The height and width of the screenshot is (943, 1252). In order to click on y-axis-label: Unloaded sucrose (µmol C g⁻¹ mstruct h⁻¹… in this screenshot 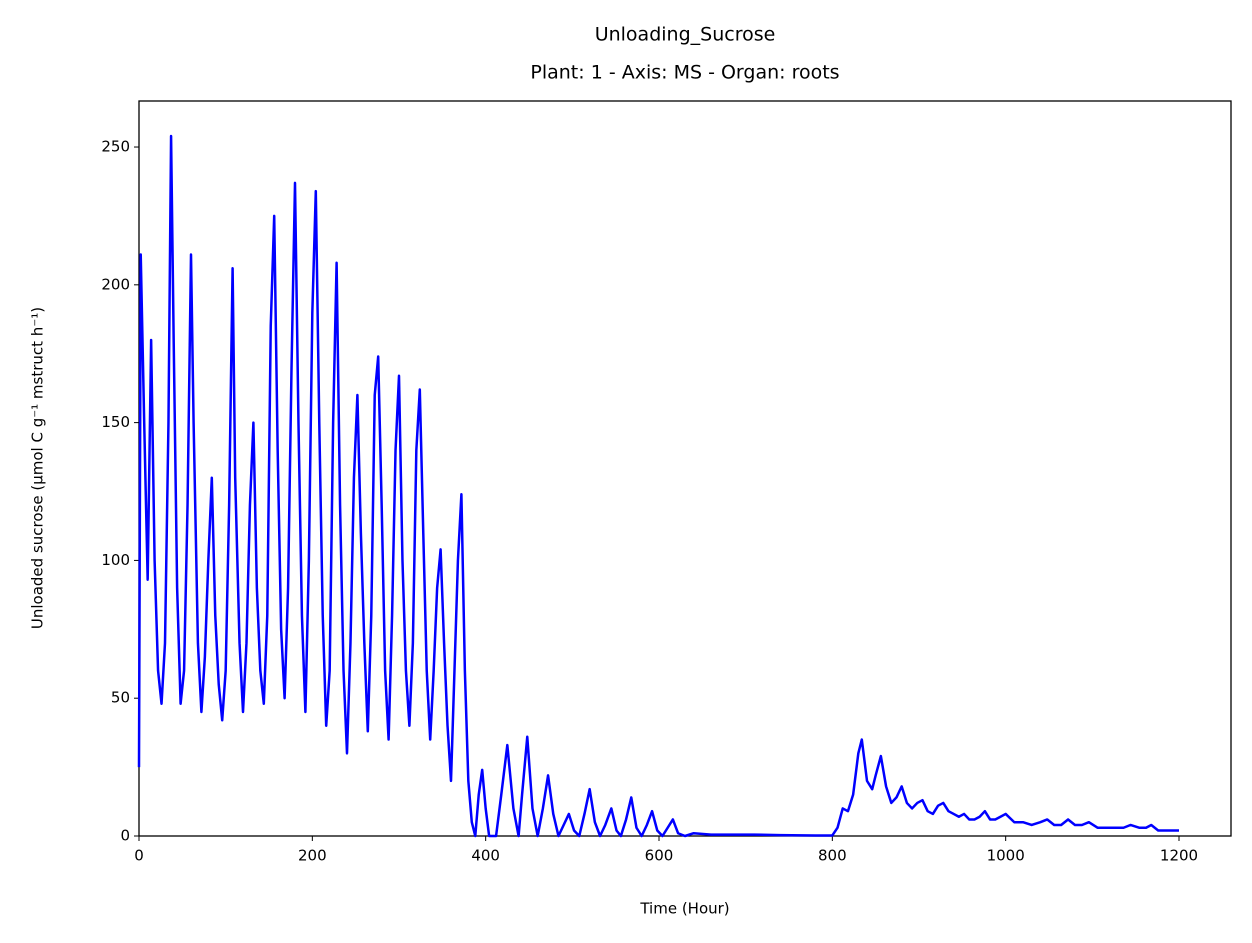, I will do `click(38, 468)`.